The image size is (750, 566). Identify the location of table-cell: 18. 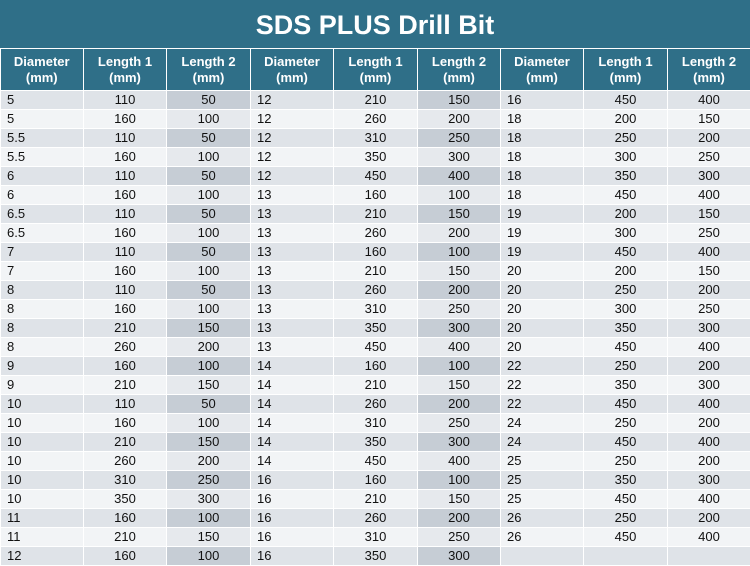
(542, 157).